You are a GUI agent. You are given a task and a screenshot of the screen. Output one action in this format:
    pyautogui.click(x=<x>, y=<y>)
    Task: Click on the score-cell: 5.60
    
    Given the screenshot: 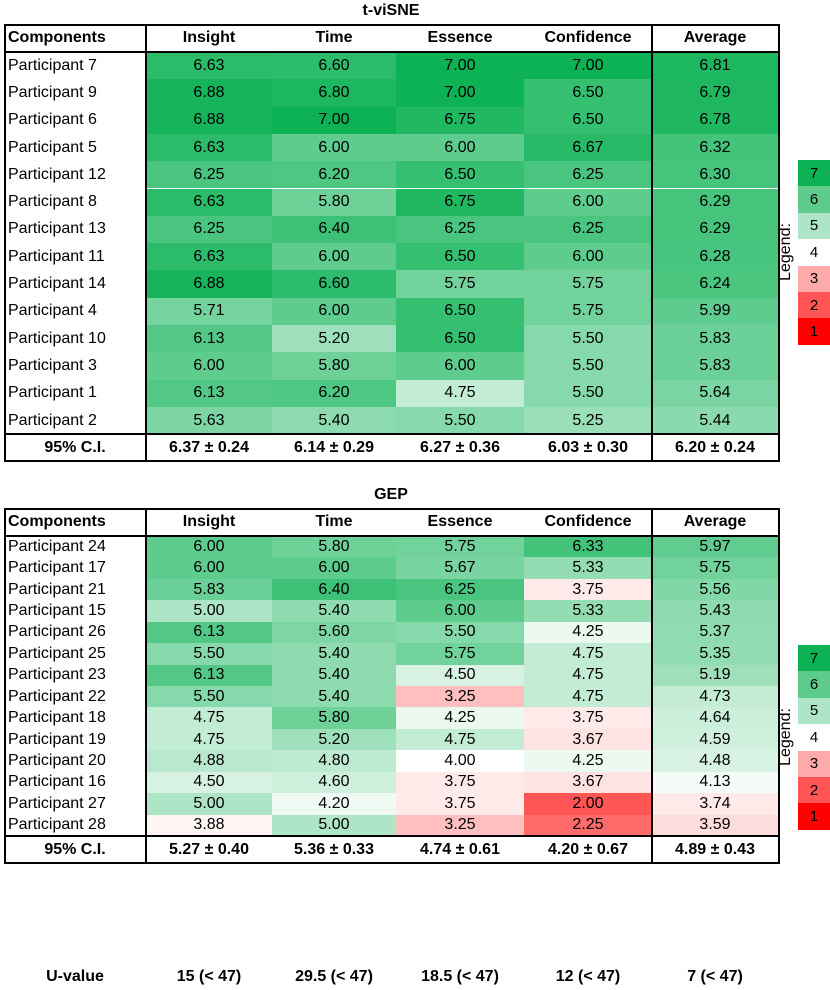 What is the action you would take?
    pyautogui.click(x=334, y=632)
    